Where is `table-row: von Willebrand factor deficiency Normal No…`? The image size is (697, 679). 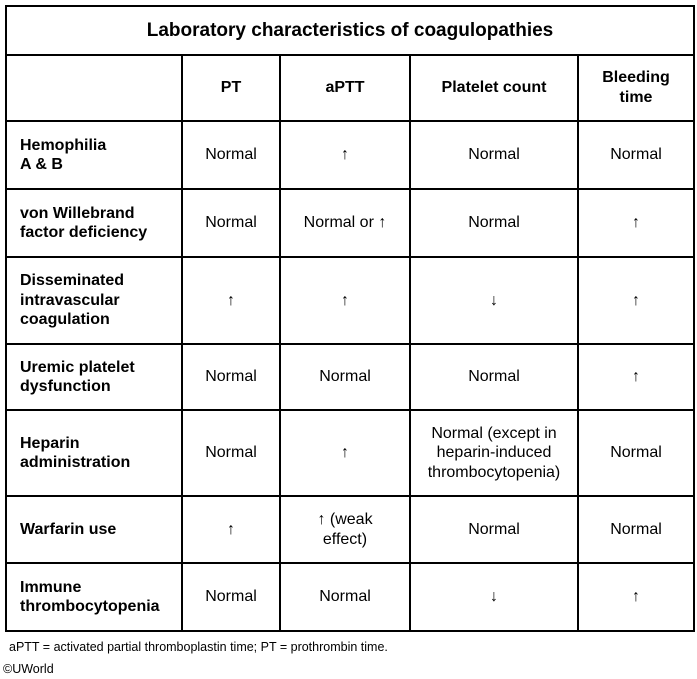 table-row: von Willebrand factor deficiency Normal No… is located at coordinates (350, 223).